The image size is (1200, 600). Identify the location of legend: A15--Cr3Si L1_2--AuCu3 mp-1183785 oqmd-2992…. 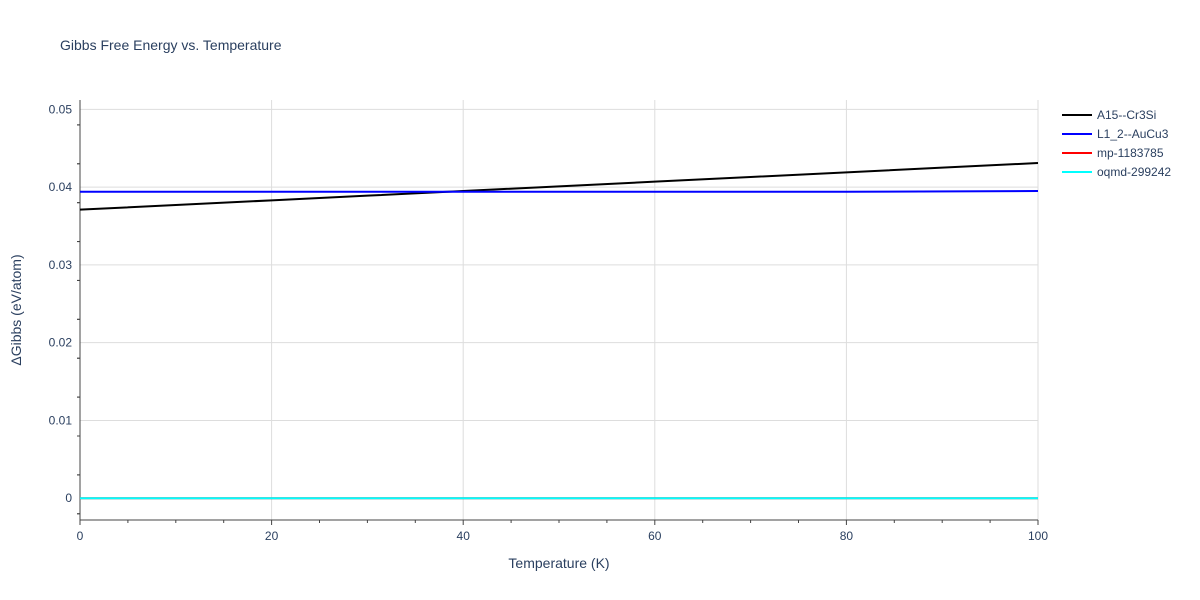
(1116, 143).